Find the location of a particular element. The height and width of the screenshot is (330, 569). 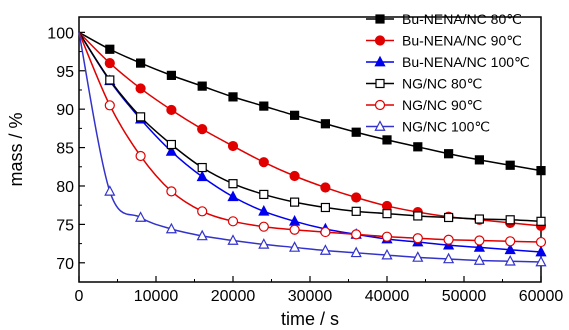

x-tick-label: 40000 is located at coordinates (387, 296).